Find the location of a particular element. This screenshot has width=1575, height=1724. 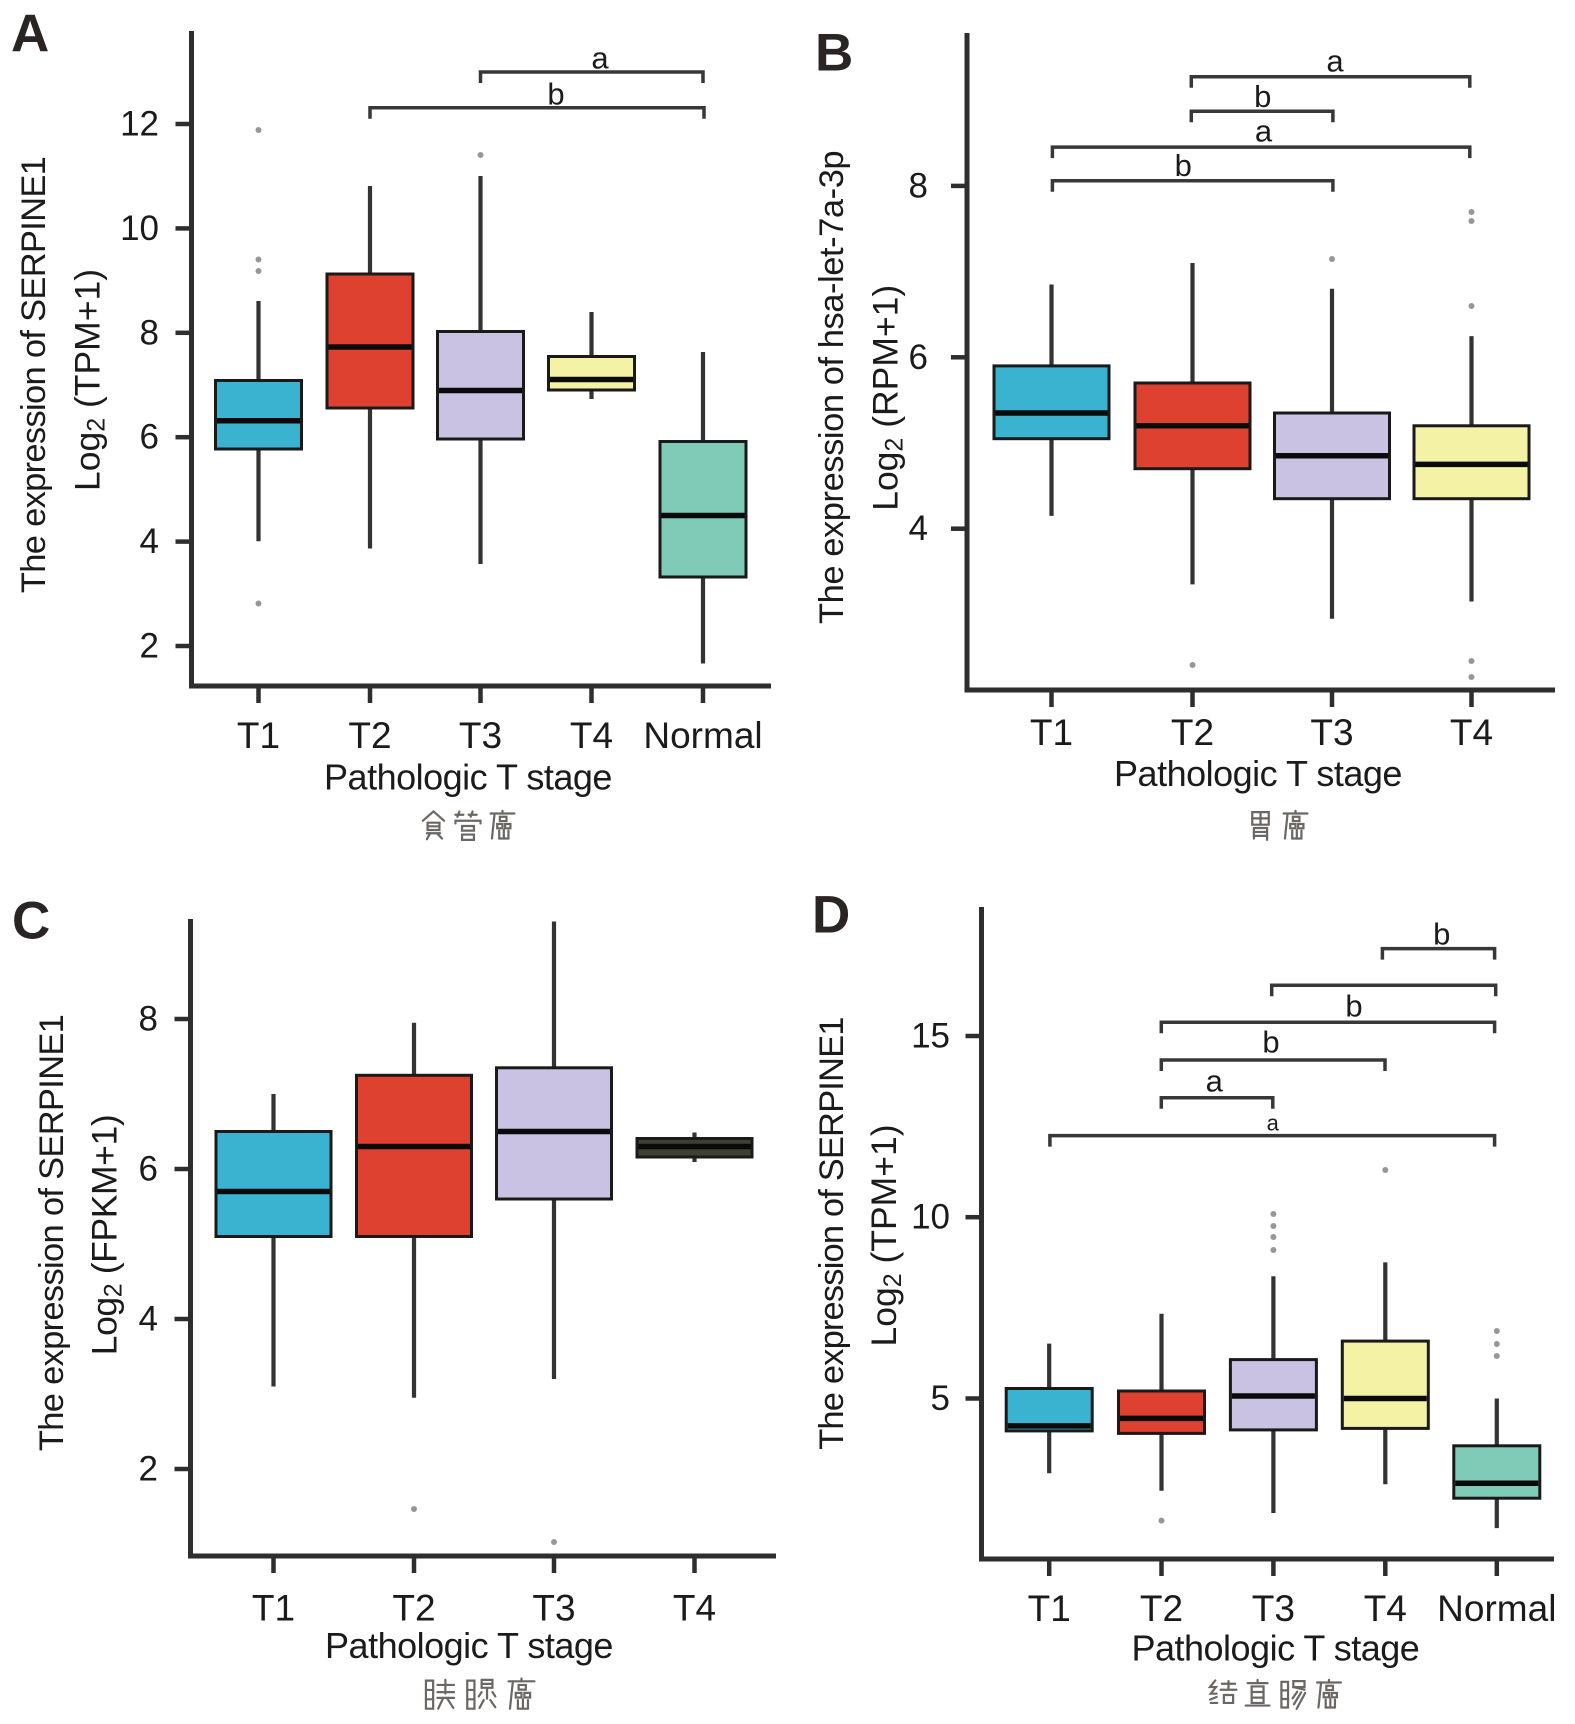

svg-text: Log2 (FPKM+1) is located at coordinates (105, 1235).